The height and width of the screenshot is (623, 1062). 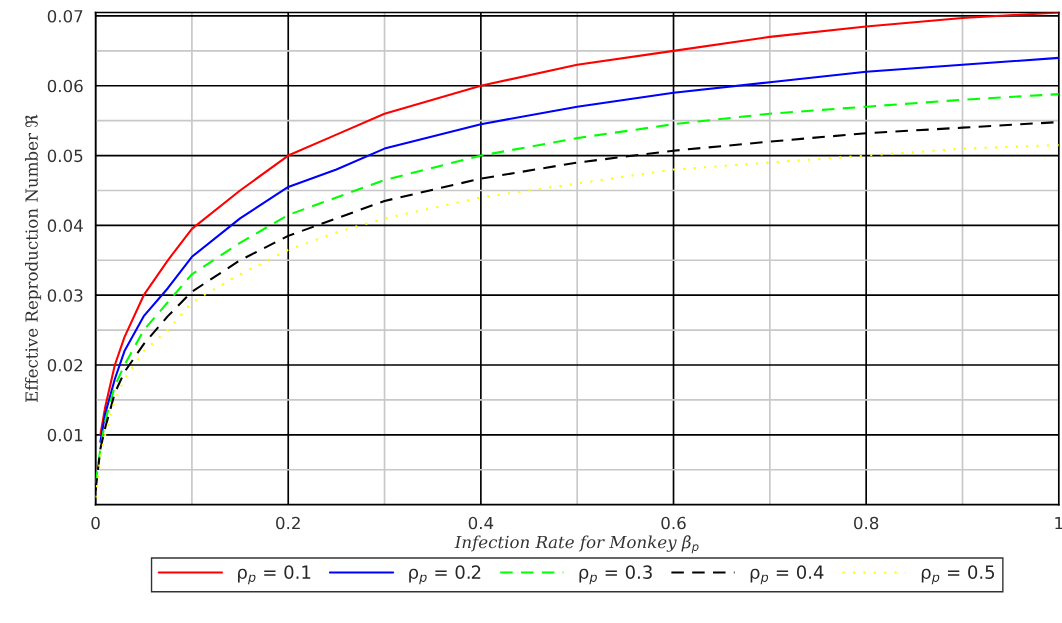 I want to click on y-tick-label: 0.07, so click(x=65, y=16).